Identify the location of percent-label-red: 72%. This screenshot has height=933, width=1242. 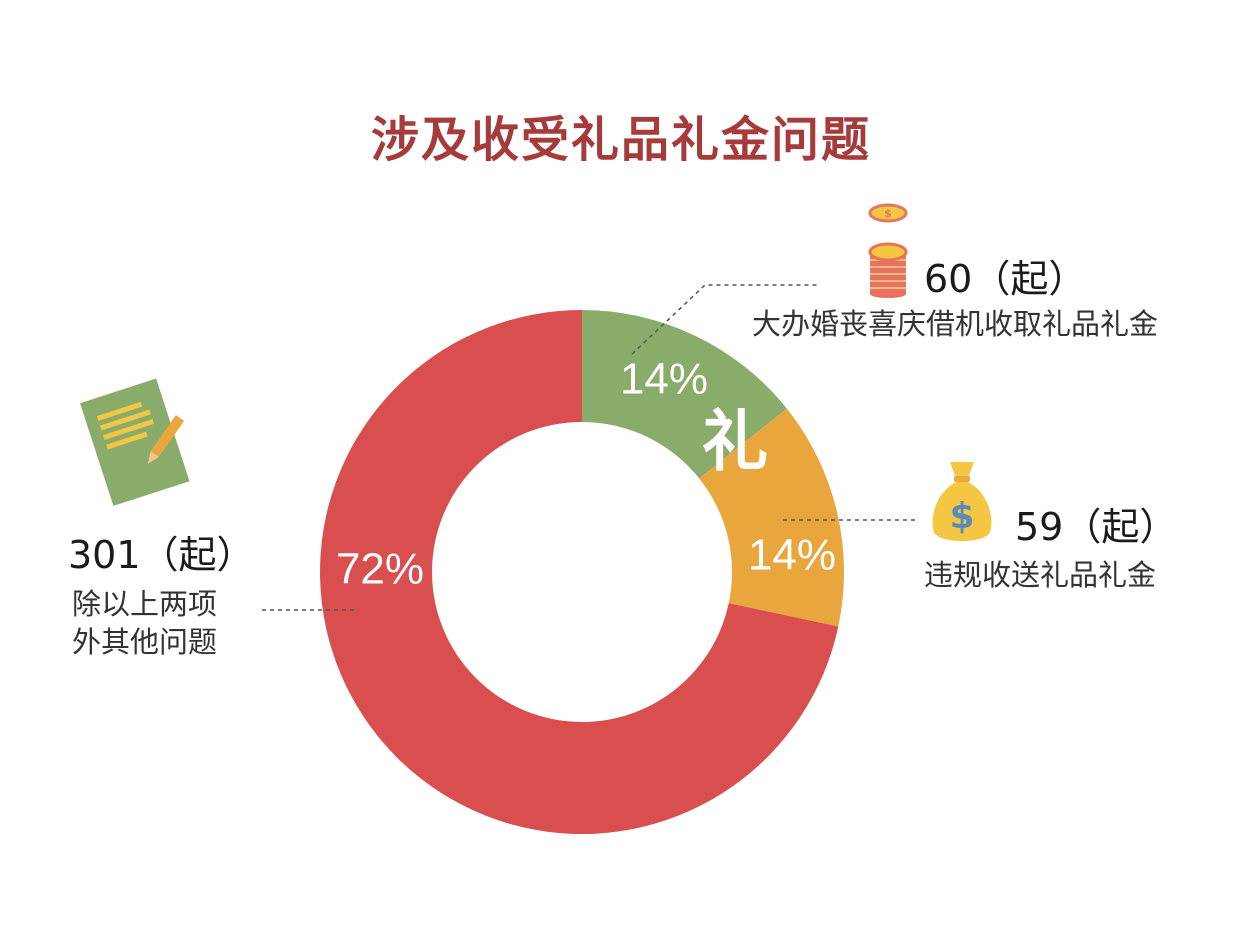
(380, 569).